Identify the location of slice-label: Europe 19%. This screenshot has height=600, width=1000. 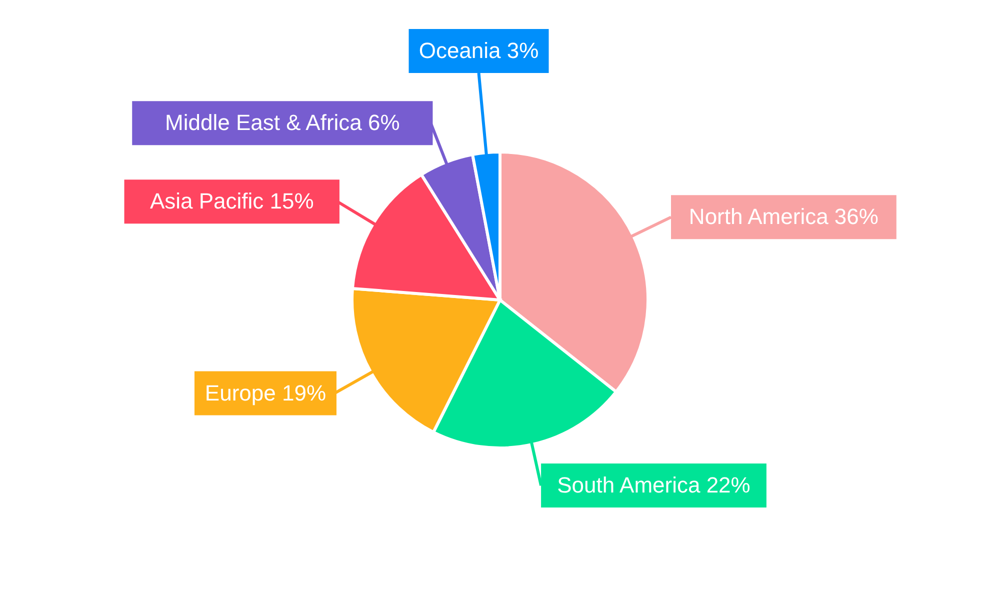
(265, 393).